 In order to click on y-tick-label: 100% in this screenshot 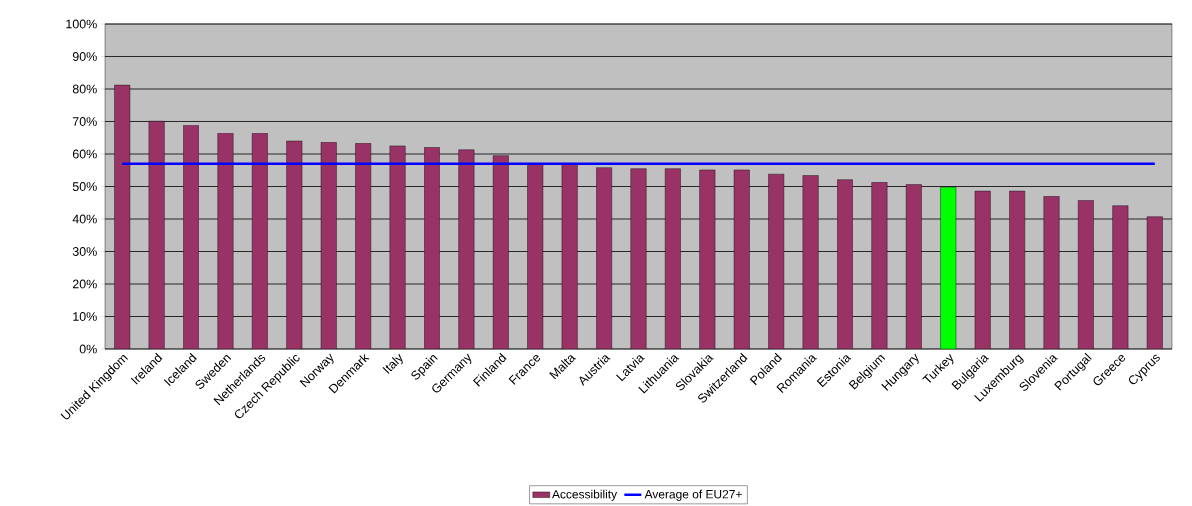, I will do `click(81, 24)`.